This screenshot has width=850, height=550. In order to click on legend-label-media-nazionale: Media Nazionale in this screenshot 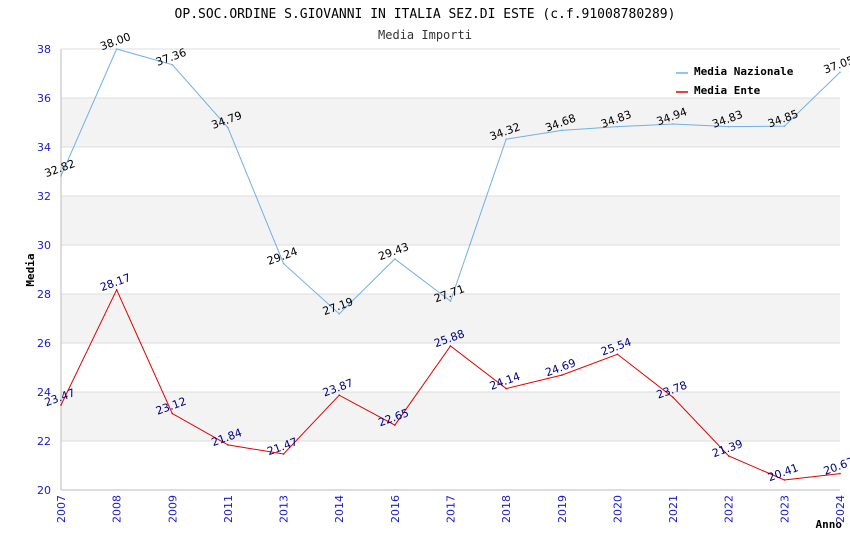, I will do `click(744, 71)`.